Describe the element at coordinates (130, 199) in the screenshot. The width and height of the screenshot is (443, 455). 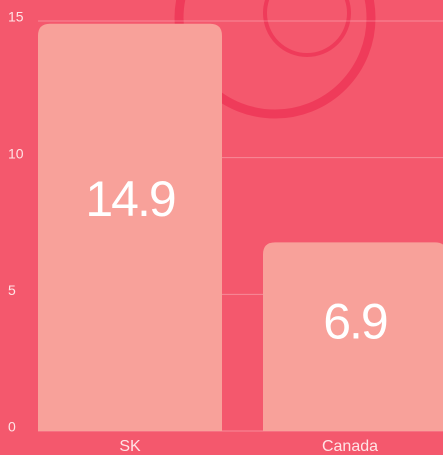
I see `data-label: 14.9` at that location.